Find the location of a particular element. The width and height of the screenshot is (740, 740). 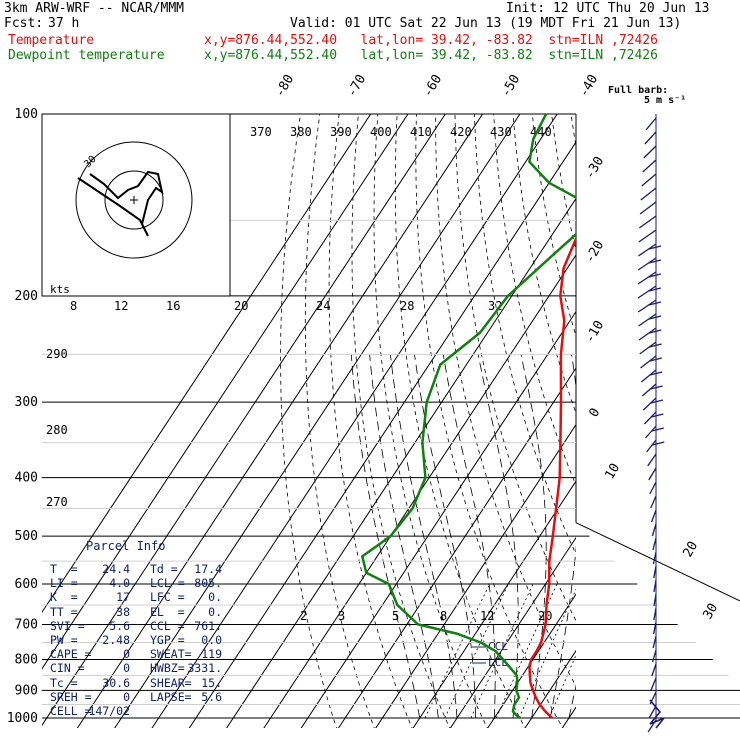

isentrope-label: 390 is located at coordinates (341, 132).